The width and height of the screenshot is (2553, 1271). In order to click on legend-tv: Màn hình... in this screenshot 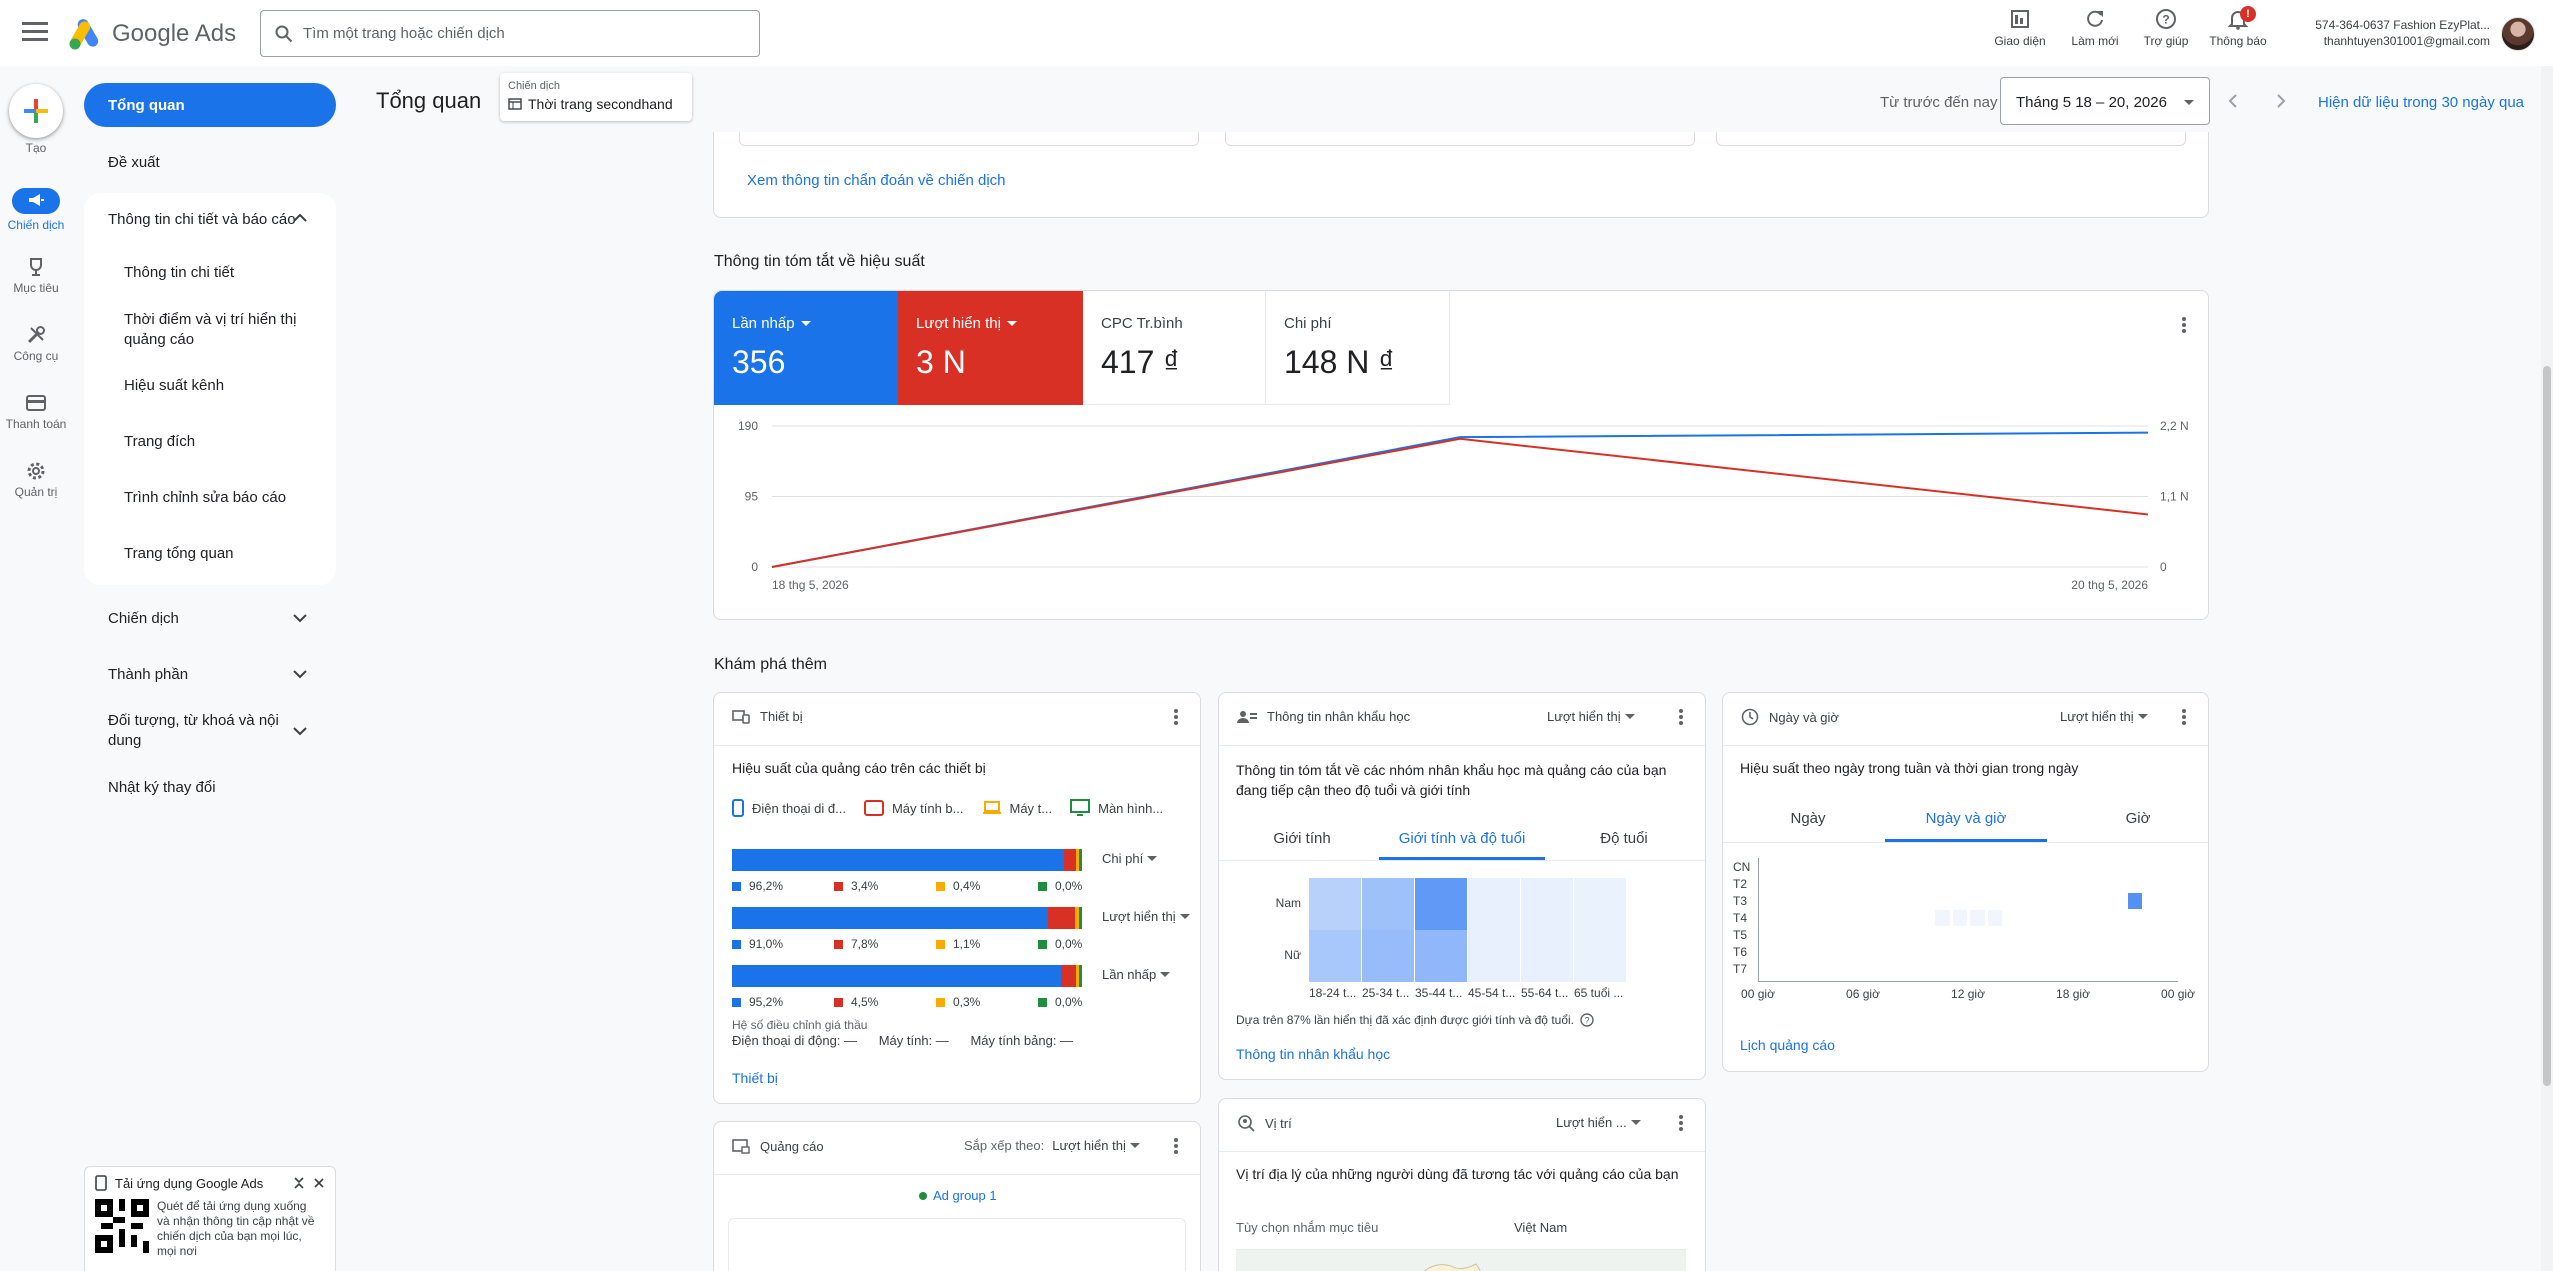, I will do `click(1116, 808)`.